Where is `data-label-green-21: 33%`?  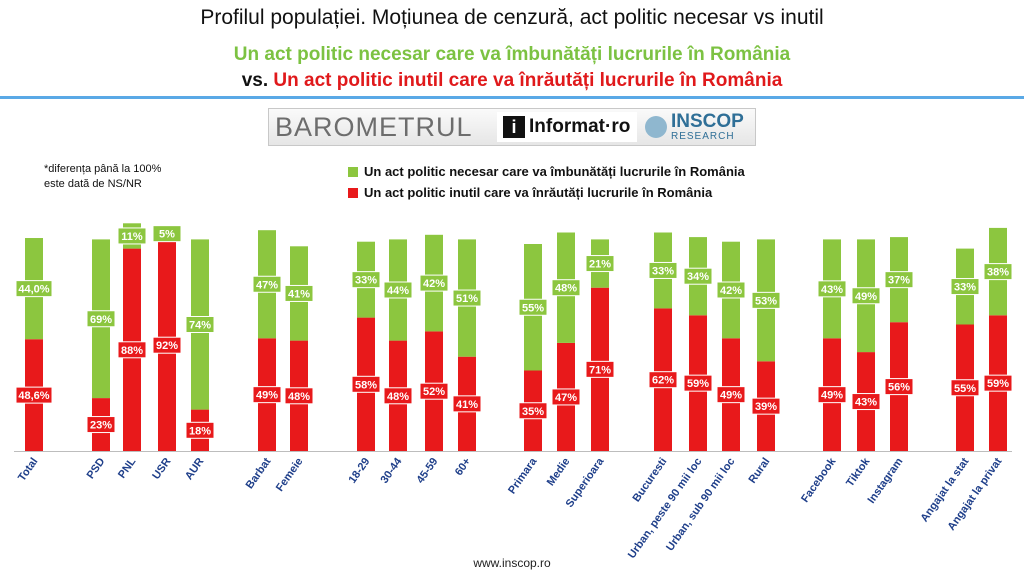 data-label-green-21: 33% is located at coordinates (965, 287).